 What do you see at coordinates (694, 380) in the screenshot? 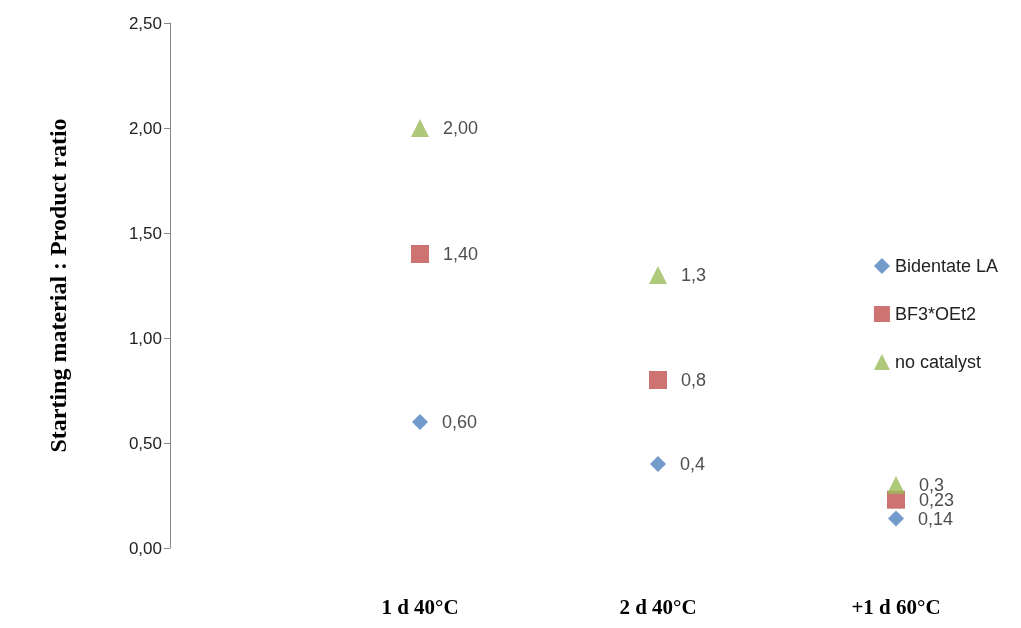
I see `data-label: 0,8` at bounding box center [694, 380].